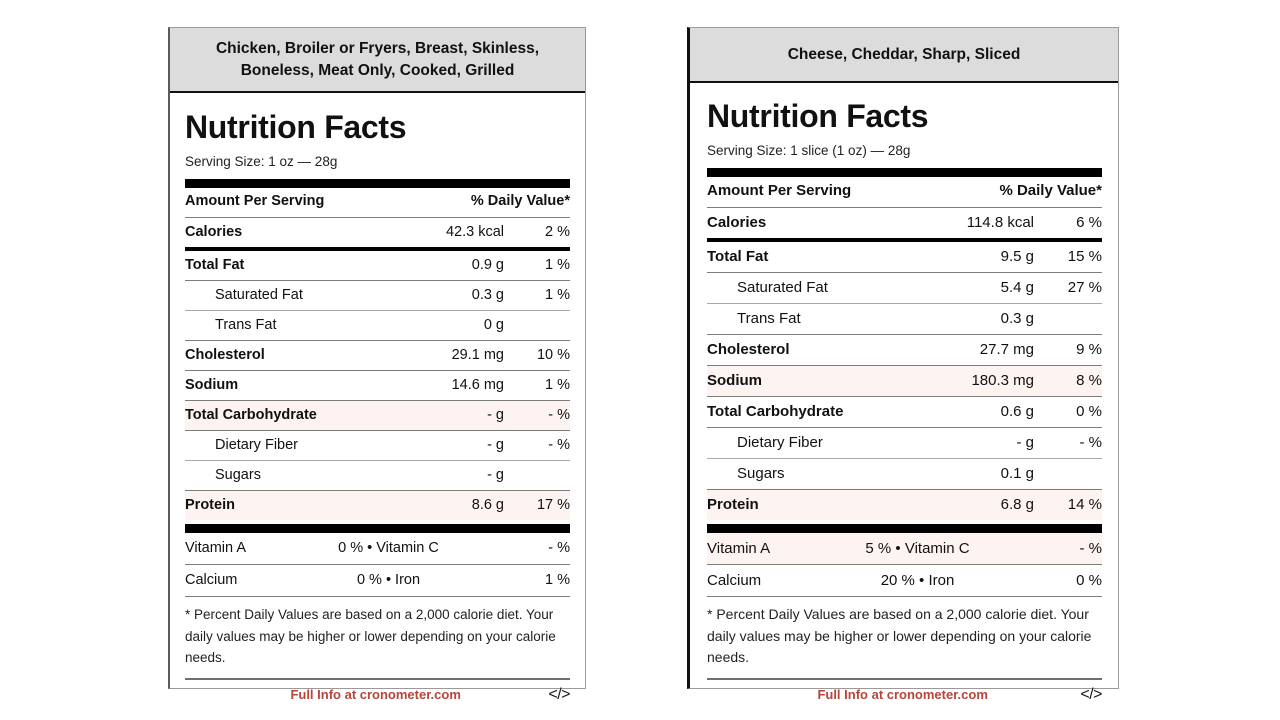 Image resolution: width=1280 pixels, height=720 pixels. What do you see at coordinates (1089, 222) in the screenshot?
I see `nutrient-dv: 6 %` at bounding box center [1089, 222].